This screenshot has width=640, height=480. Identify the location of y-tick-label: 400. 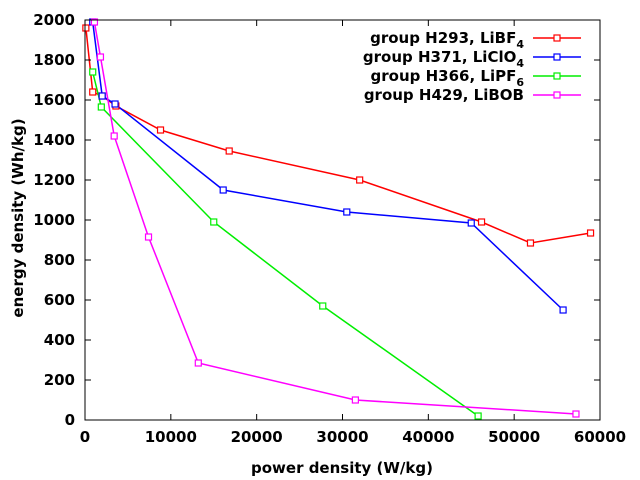
(59, 340).